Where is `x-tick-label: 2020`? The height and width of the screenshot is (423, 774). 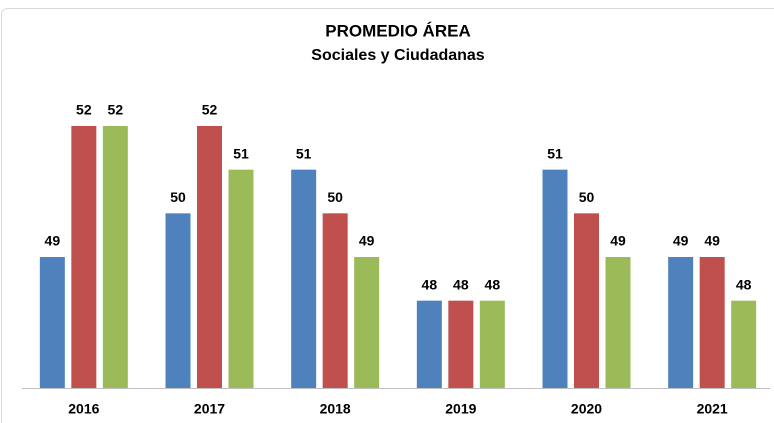 x-tick-label: 2020 is located at coordinates (586, 409).